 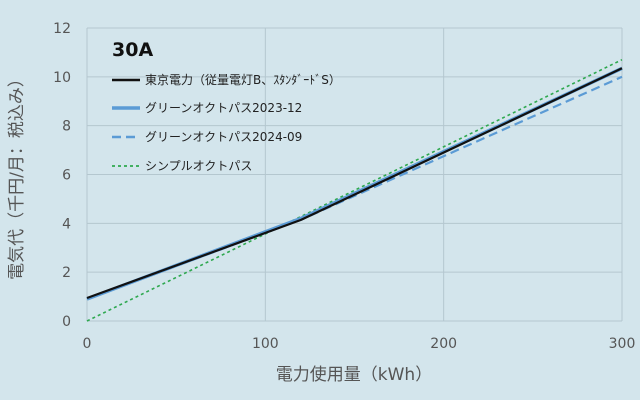 I want to click on y-tick-label-4: 8, so click(x=66, y=127).